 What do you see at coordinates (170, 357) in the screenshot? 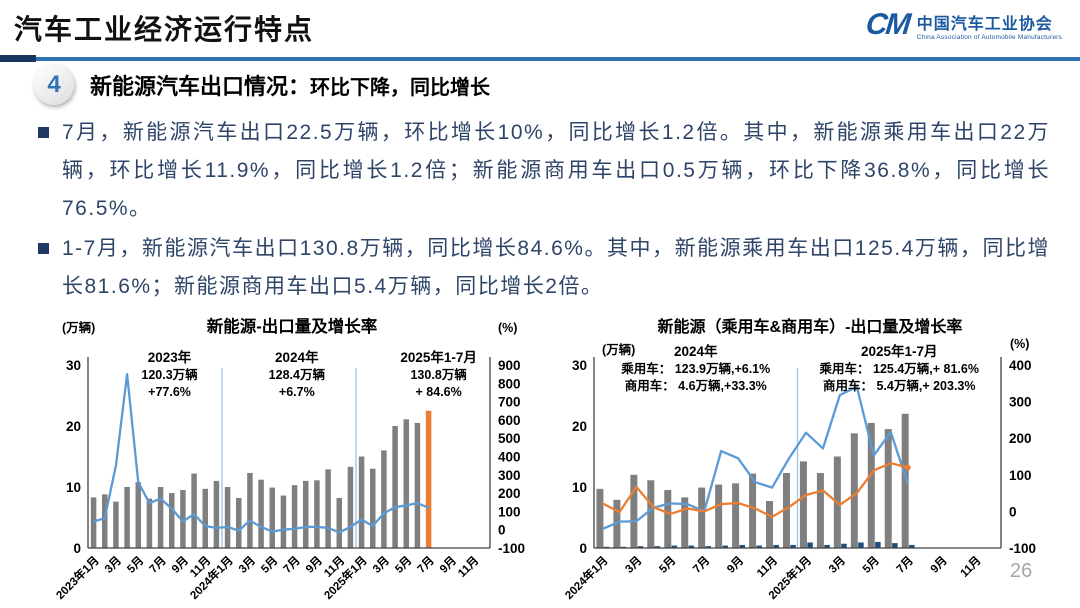
I see `chart-annotation: 2023年` at bounding box center [170, 357].